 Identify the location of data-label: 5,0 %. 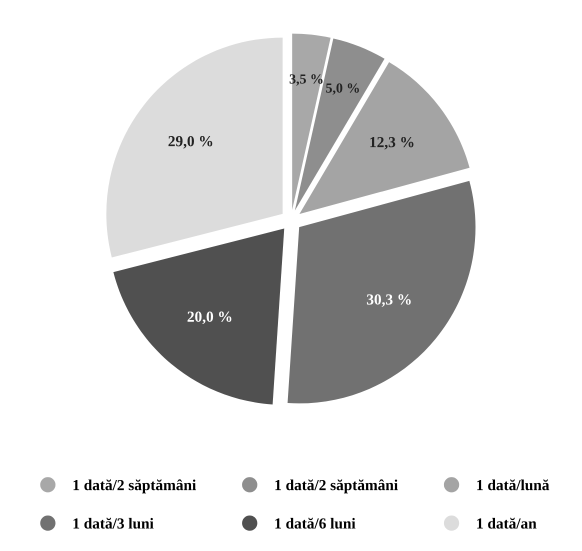
(342, 89).